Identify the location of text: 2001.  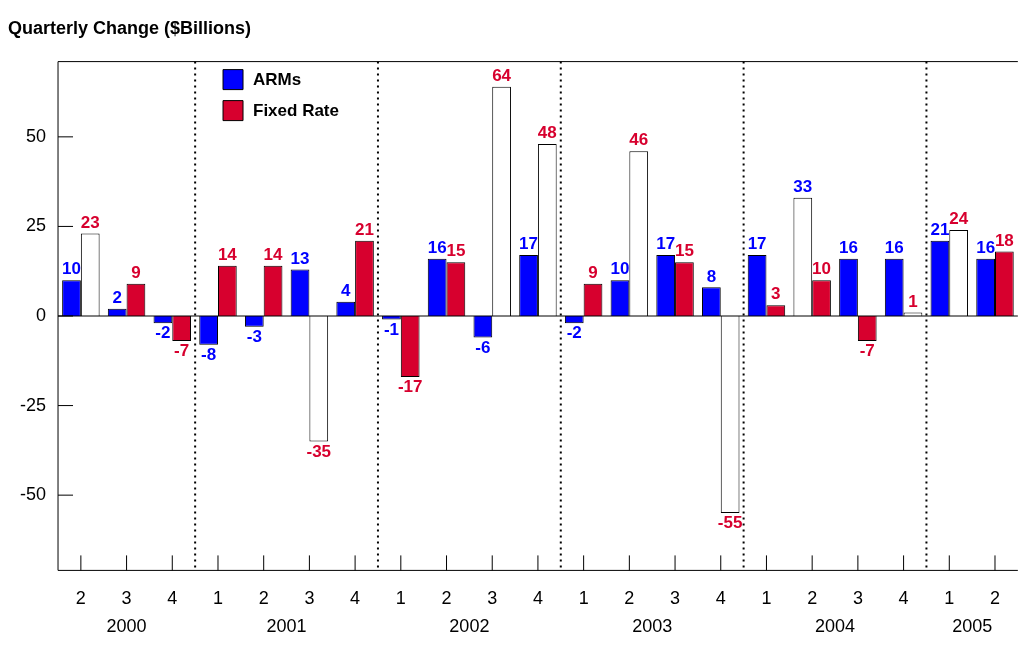
(286, 626).